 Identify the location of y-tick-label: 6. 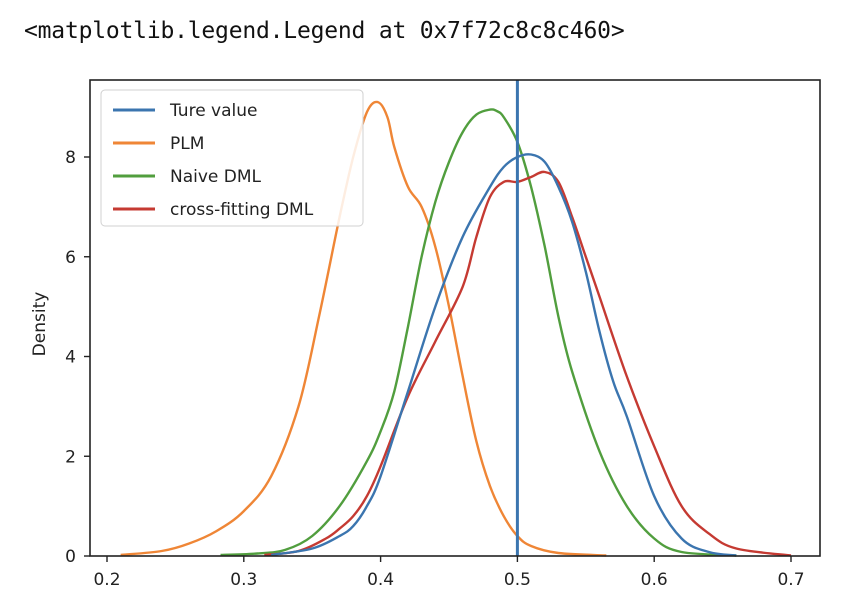
(70, 258).